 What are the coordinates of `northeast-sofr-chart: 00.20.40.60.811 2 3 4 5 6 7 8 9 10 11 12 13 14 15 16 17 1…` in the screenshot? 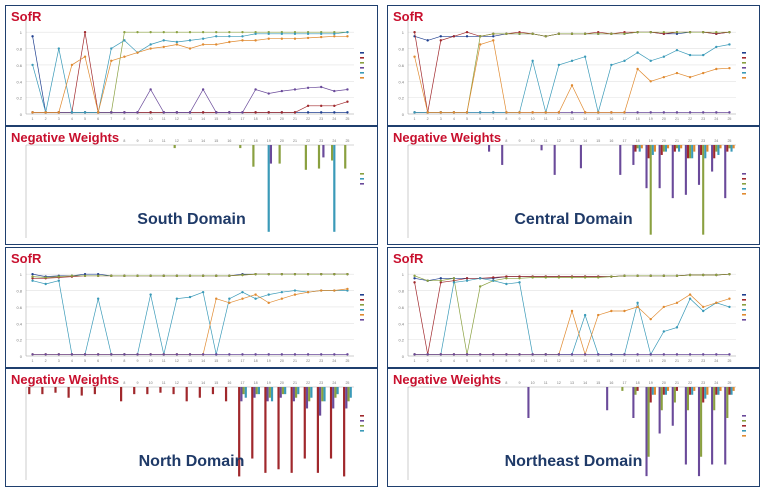 It's located at (572, 312).